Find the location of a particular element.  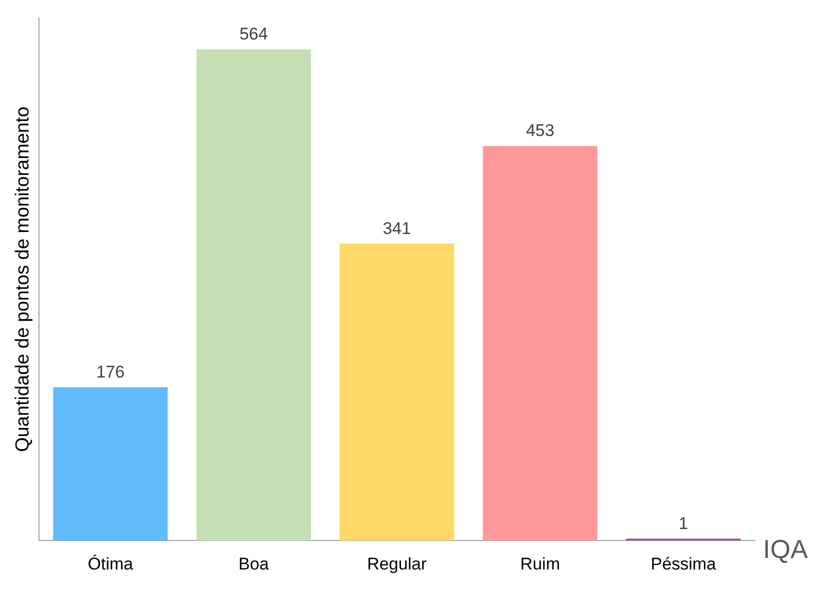

data-label: 341 is located at coordinates (397, 228).